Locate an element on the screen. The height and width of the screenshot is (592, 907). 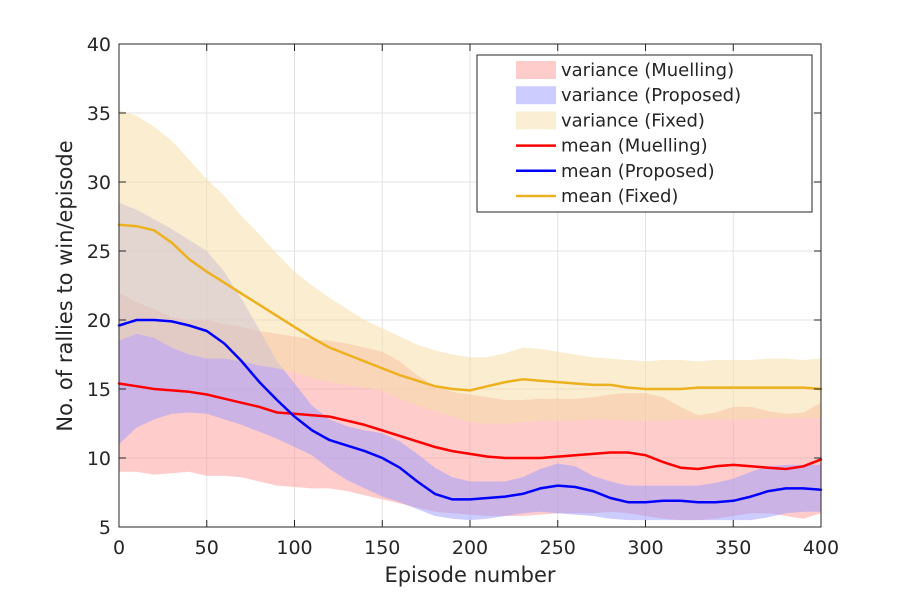
x-axis-label: Episode number is located at coordinates (469, 575).